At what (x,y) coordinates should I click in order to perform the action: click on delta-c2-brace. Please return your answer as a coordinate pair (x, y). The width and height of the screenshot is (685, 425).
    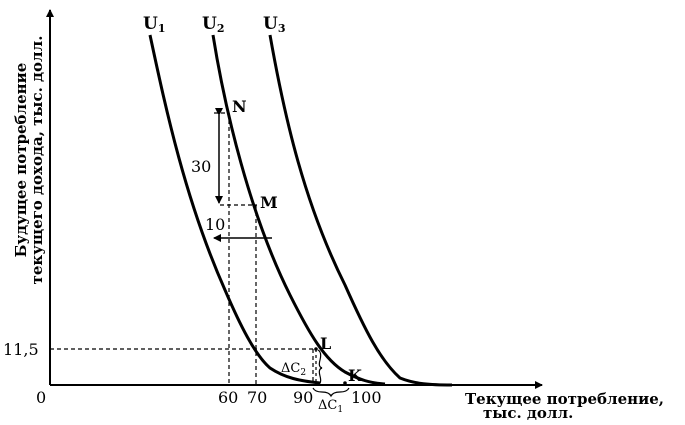
    Looking at the image, I should click on (320, 367).